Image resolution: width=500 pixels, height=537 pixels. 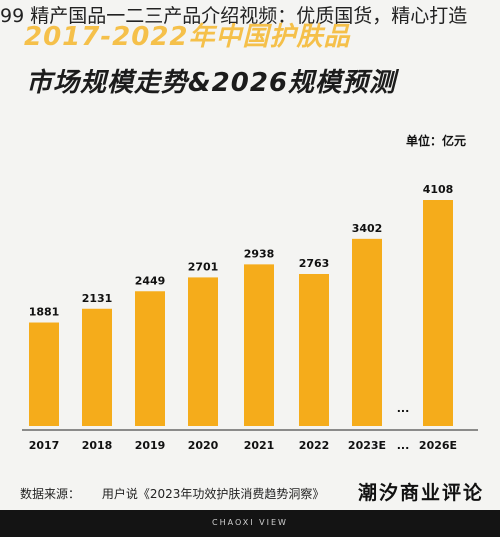 I want to click on x-tick-2018: 2018, so click(x=97, y=445).